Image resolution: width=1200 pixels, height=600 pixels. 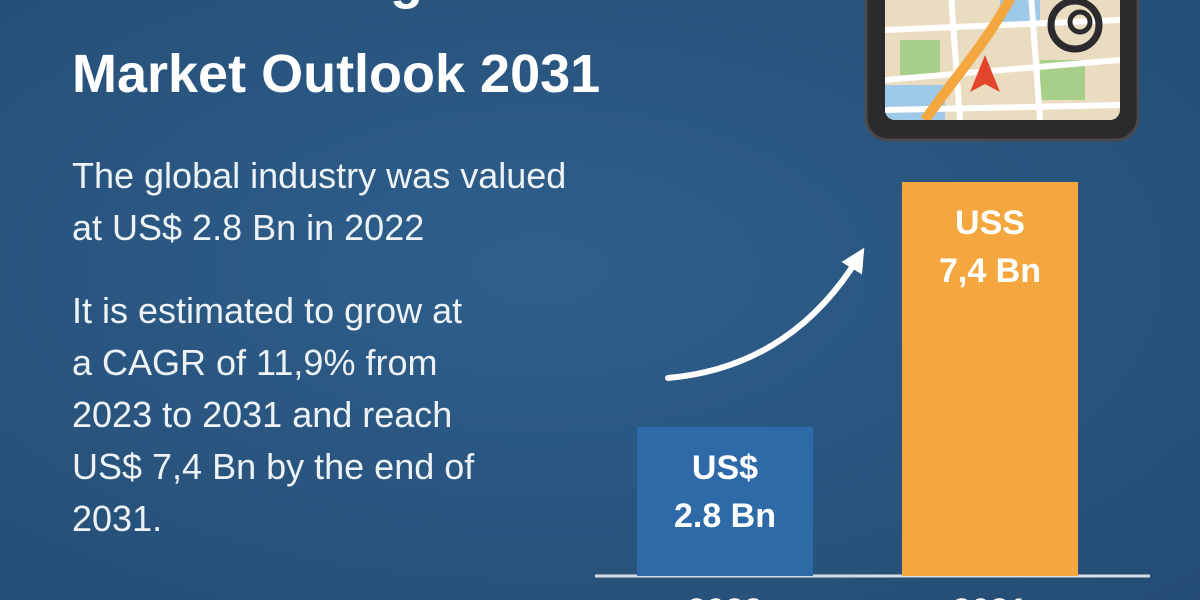 I want to click on value-label-line: USS, so click(x=990, y=223).